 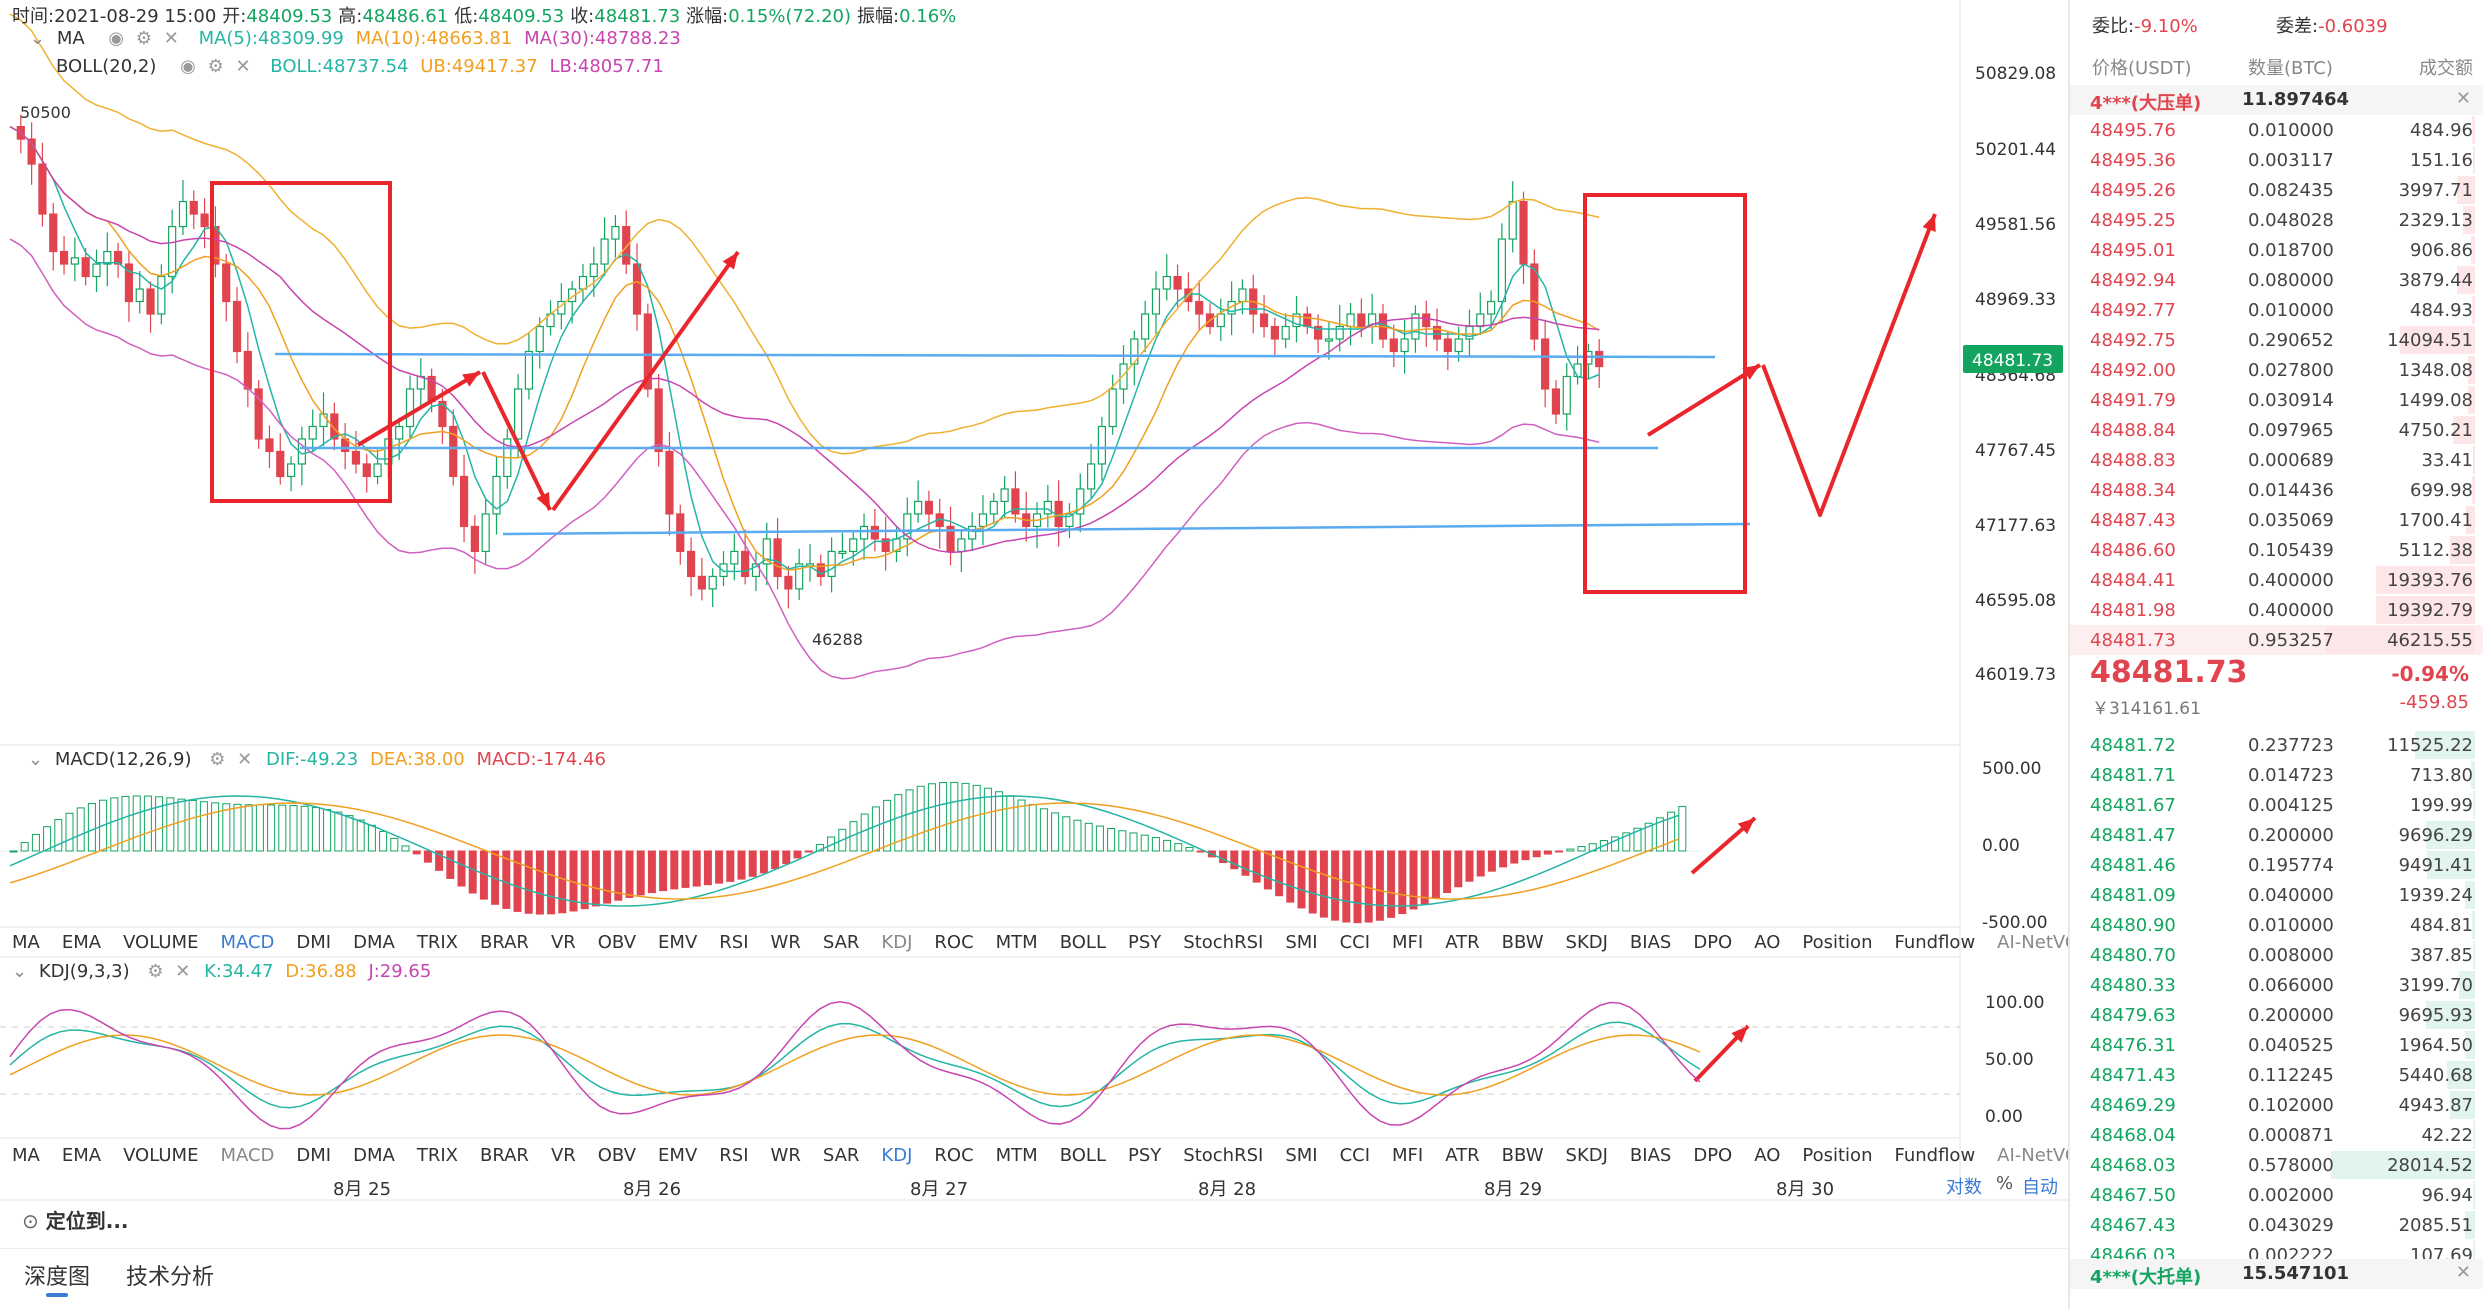 I want to click on macd-pane-tab-atr: ATR, so click(x=1462, y=942).